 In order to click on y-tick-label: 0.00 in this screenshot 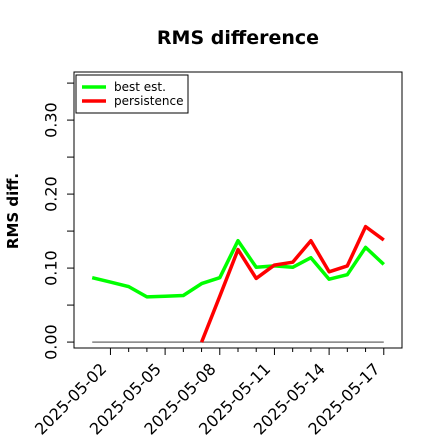, I will do `click(50, 342)`.